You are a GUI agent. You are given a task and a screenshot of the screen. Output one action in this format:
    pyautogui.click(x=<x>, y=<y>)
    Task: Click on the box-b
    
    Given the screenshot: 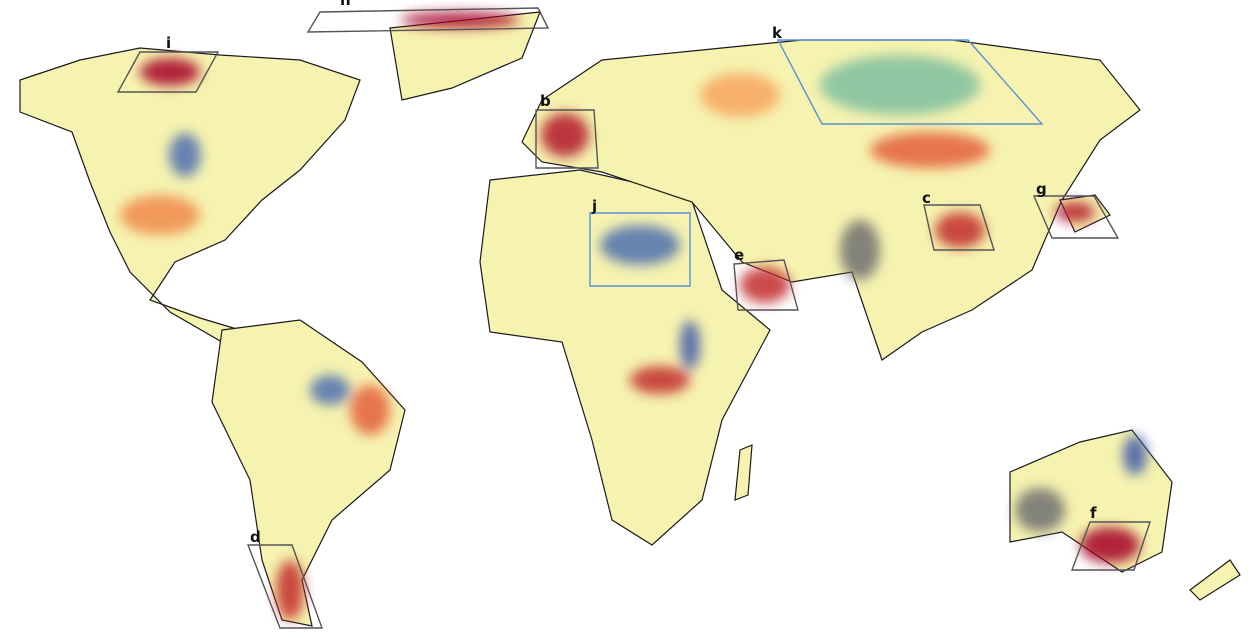 What is the action you would take?
    pyautogui.click(x=567, y=139)
    